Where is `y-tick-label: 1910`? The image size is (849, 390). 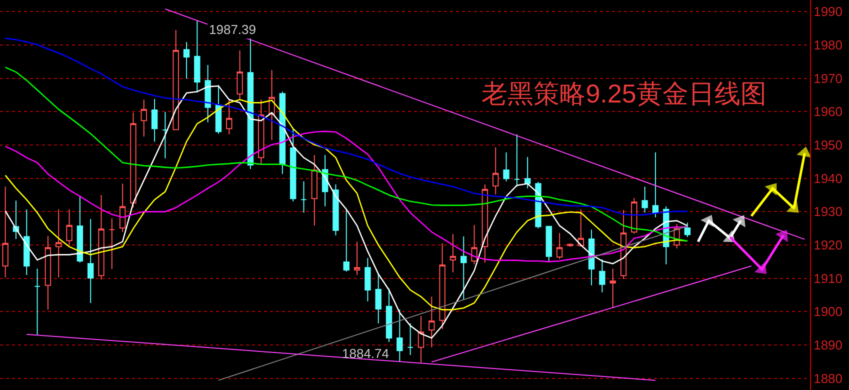
y-tick-label: 1910 is located at coordinates (828, 278).